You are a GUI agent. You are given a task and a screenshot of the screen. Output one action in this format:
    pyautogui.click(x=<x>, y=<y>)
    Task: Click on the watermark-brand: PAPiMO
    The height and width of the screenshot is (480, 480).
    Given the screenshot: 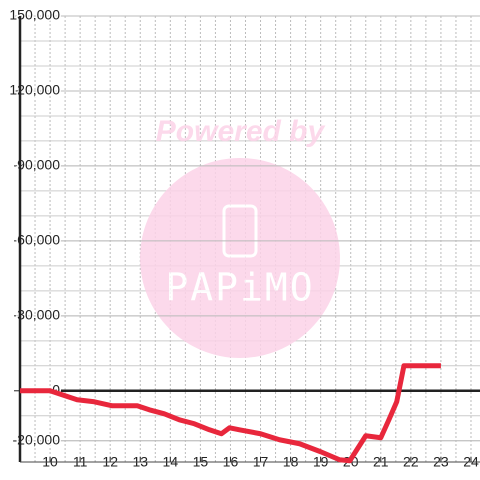 What is the action you would take?
    pyautogui.click(x=239, y=288)
    